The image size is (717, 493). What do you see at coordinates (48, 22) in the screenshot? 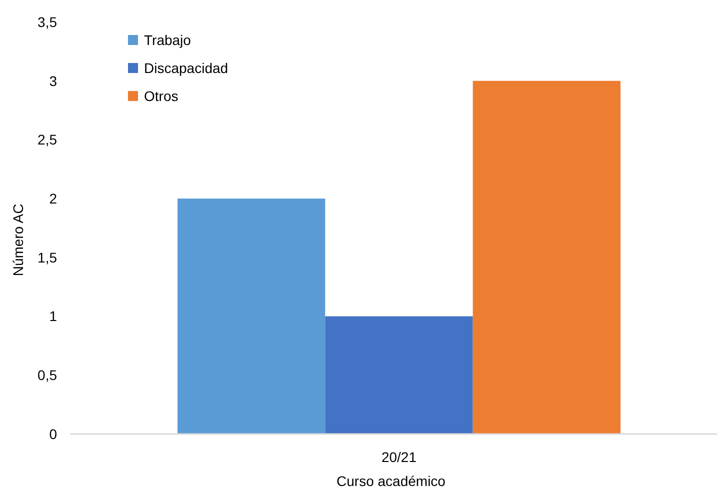
I see `y-tick-label: 3,5` at bounding box center [48, 22].